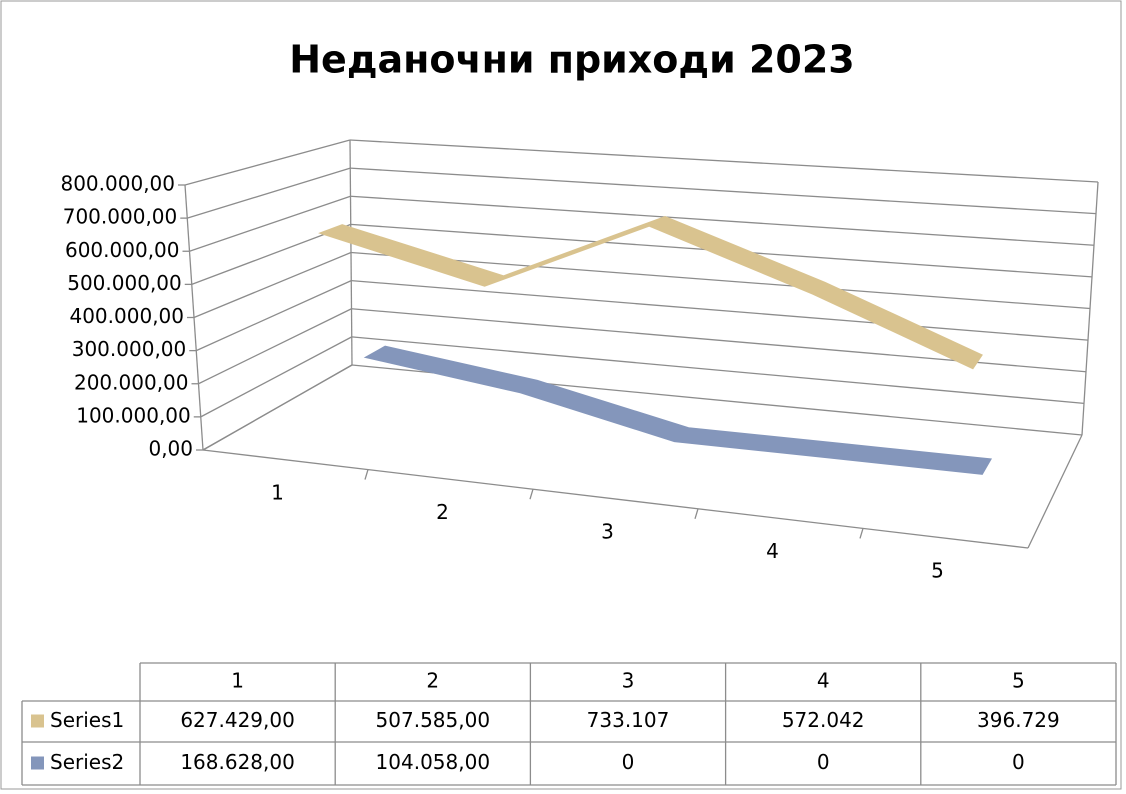 This screenshot has height=794, width=1126. What do you see at coordinates (122, 250) in the screenshot?
I see `y-tick-label: 600.000,00` at bounding box center [122, 250].